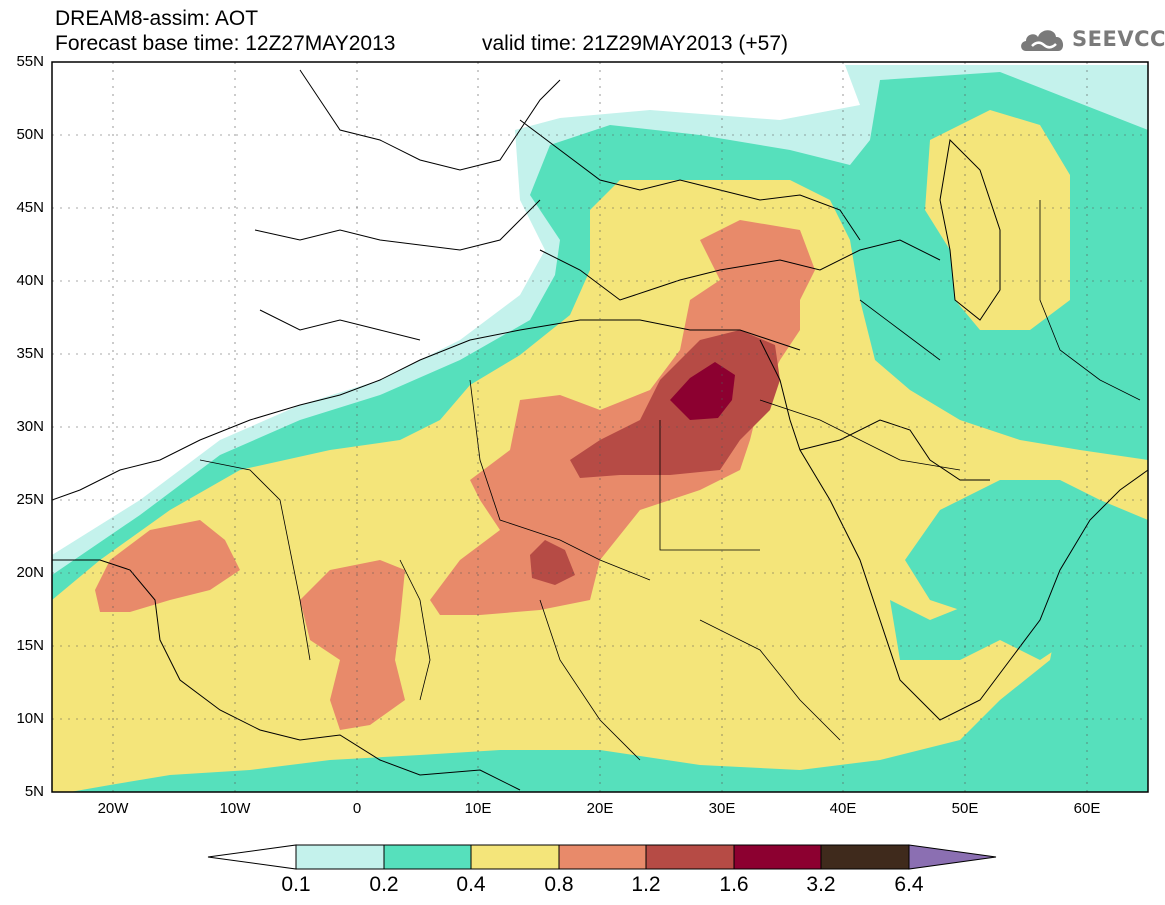 The image size is (1165, 905). What do you see at coordinates (821, 884) in the screenshot?
I see `colorbar-label-3-2: 3.2` at bounding box center [821, 884].